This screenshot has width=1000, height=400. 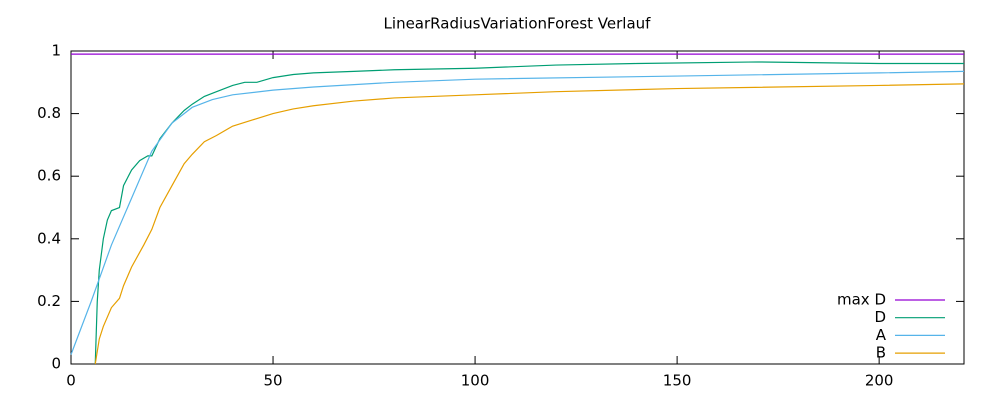 I want to click on x-tick-label: 150, so click(x=677, y=381).